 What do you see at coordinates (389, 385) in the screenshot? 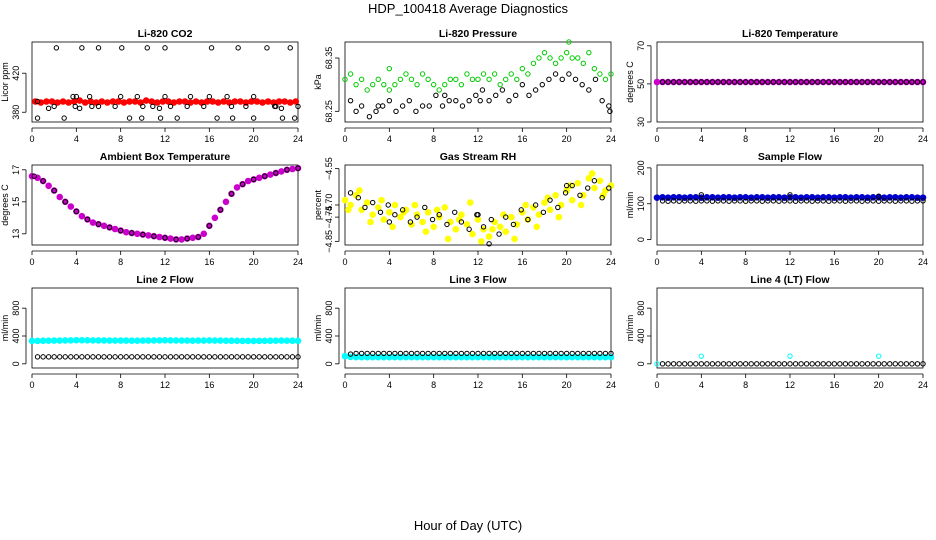
I see `panel-line-3-flow-x-tick-label: 4` at bounding box center [389, 385].